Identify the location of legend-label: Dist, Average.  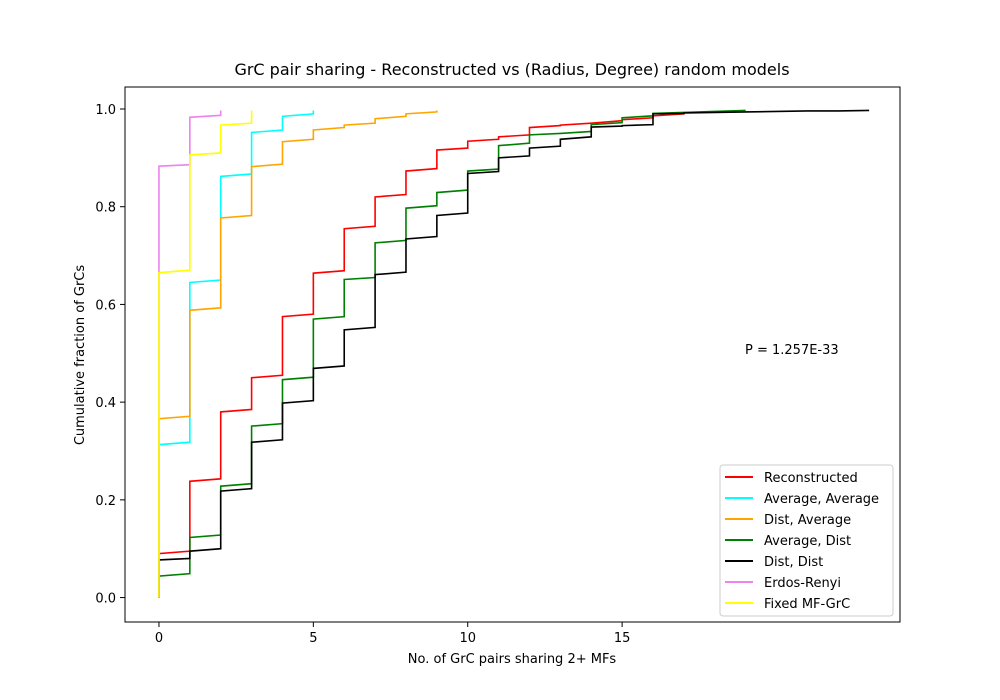
(807, 520).